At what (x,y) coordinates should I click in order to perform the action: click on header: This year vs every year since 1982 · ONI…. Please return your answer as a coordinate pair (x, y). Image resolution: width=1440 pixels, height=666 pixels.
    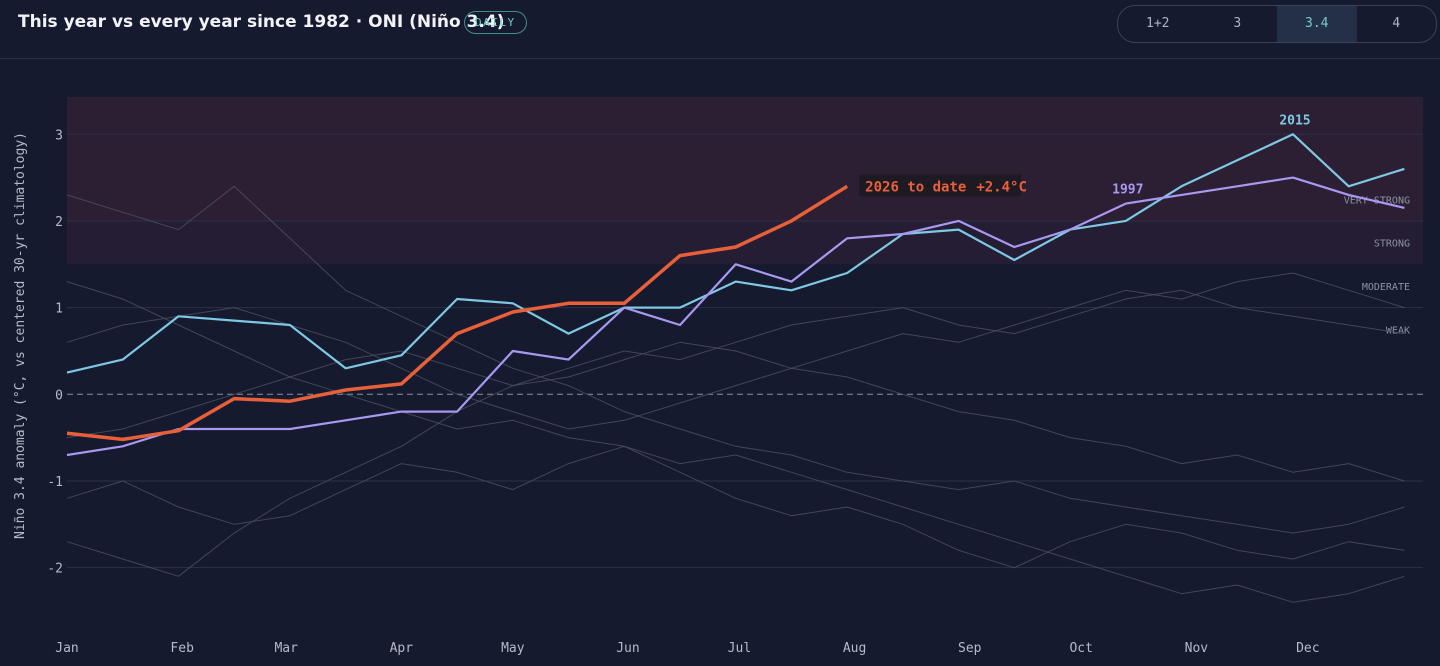
    Looking at the image, I should click on (720, 29).